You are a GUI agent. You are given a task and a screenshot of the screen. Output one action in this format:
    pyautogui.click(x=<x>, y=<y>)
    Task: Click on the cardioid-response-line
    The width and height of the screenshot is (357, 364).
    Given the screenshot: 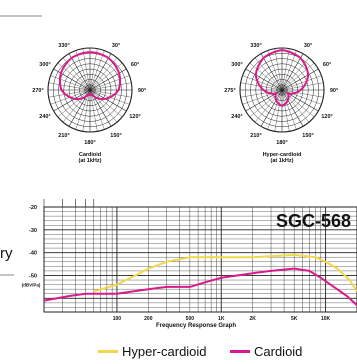 What is the action you would take?
    pyautogui.click(x=200, y=286)
    